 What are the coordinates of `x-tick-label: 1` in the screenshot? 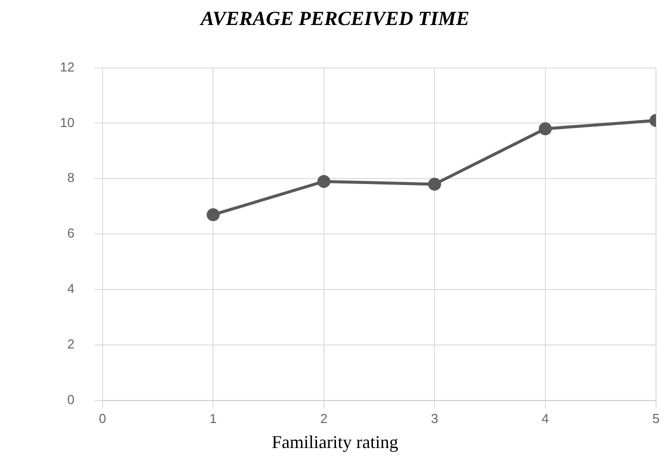 It's located at (213, 418).